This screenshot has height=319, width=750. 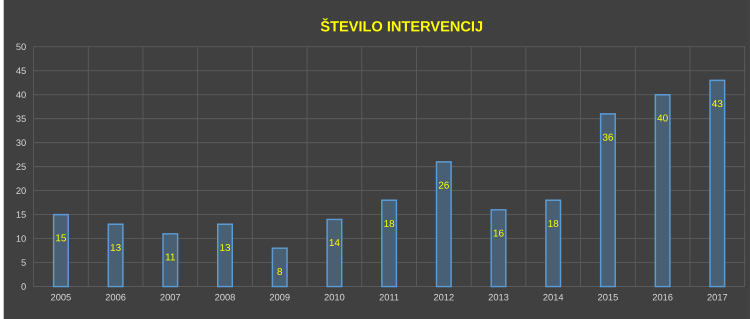 What do you see at coordinates (717, 103) in the screenshot?
I see `data-label: 43` at bounding box center [717, 103].